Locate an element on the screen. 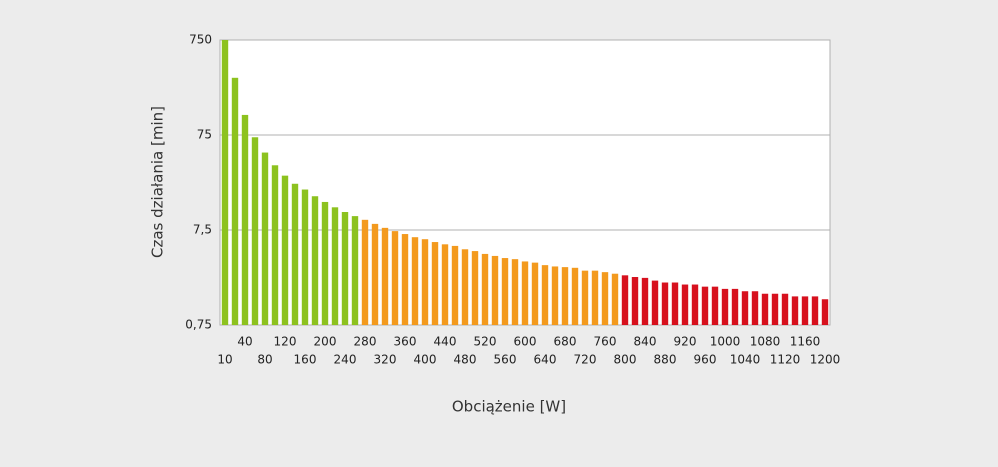 Image resolution: width=998 pixels, height=467 pixels. x-tick-label: 1000 is located at coordinates (725, 342).